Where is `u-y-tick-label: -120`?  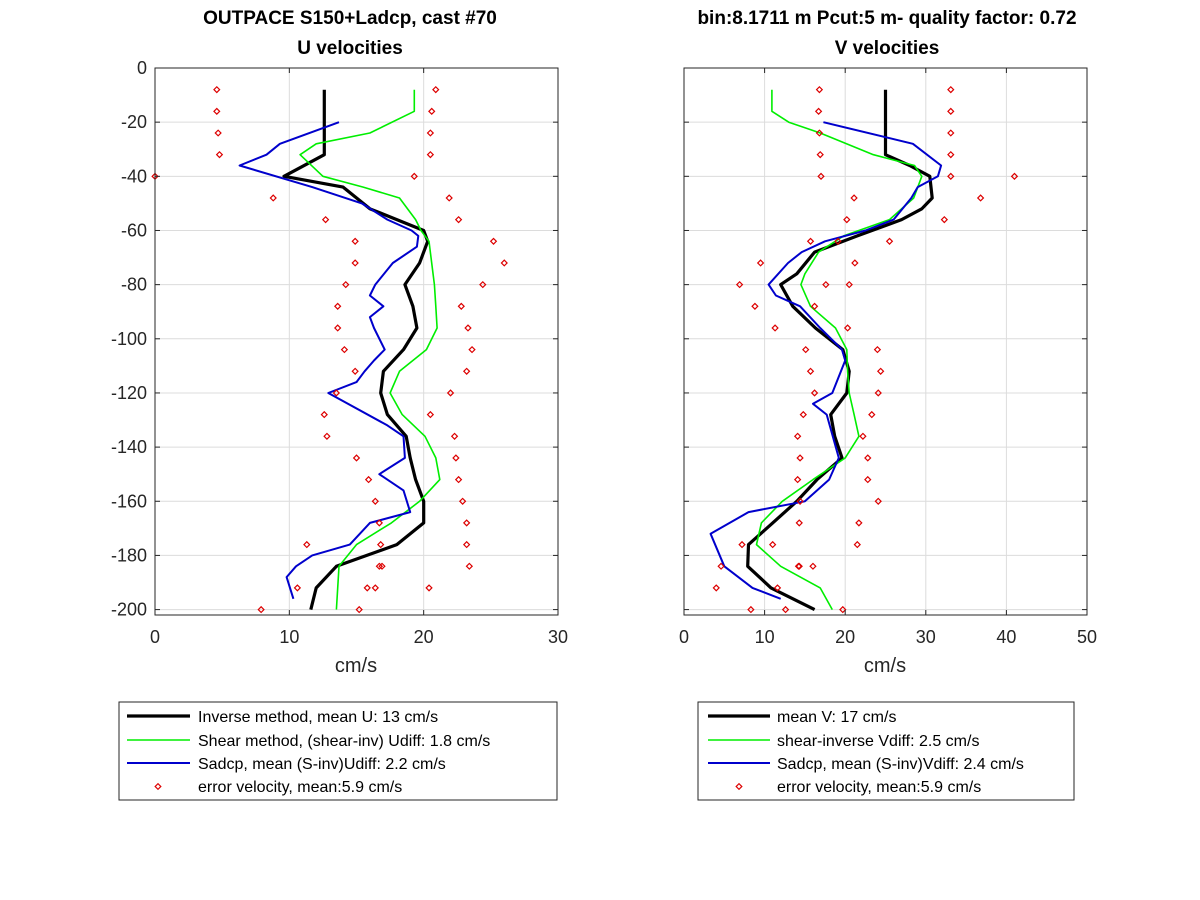 u-y-tick-label: -120 is located at coordinates (129, 393).